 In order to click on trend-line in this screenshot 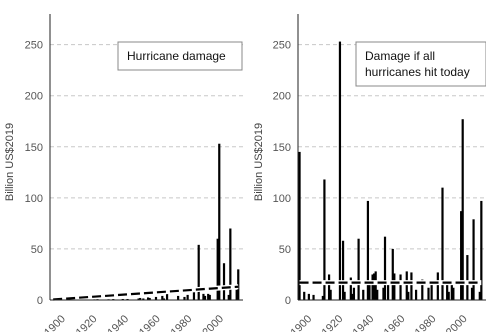, I will do `click(146, 293)`.